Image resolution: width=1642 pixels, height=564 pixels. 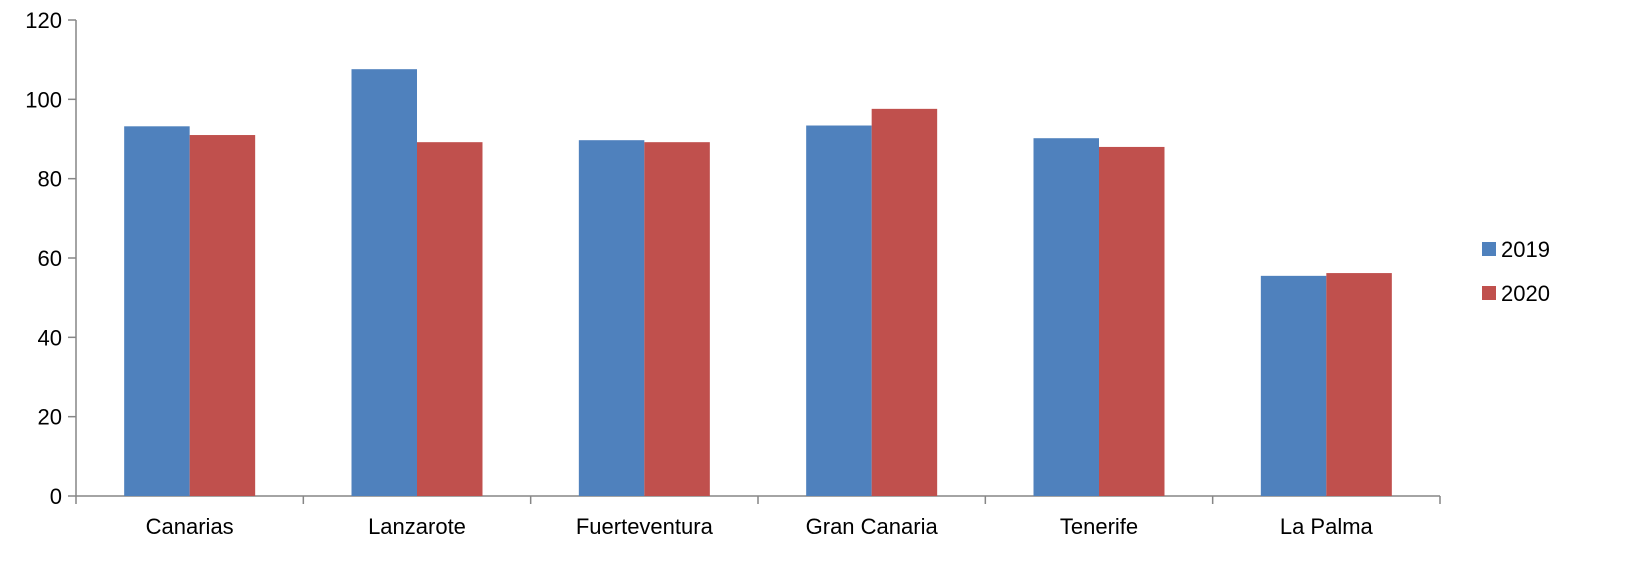 What do you see at coordinates (50, 337) in the screenshot?
I see `y-tick-label: 40` at bounding box center [50, 337].